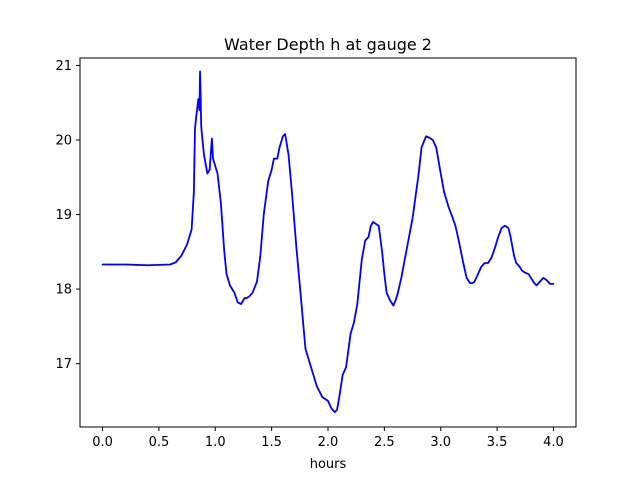 The width and height of the screenshot is (640, 480). What do you see at coordinates (328, 464) in the screenshot?
I see `x-axis-label: hours` at bounding box center [328, 464].